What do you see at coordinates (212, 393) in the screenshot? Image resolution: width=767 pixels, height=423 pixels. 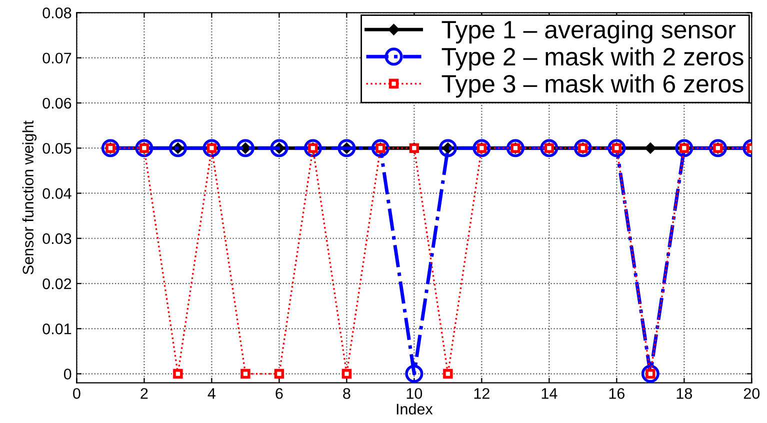 I see `x-tick-label: 4` at bounding box center [212, 393].